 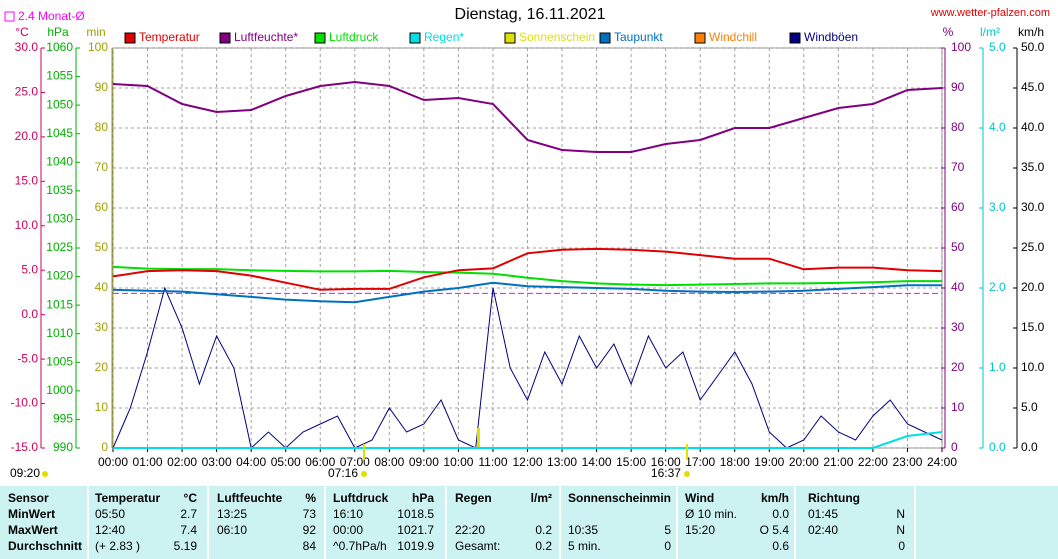 I want to click on sun-icon, so click(x=686, y=474).